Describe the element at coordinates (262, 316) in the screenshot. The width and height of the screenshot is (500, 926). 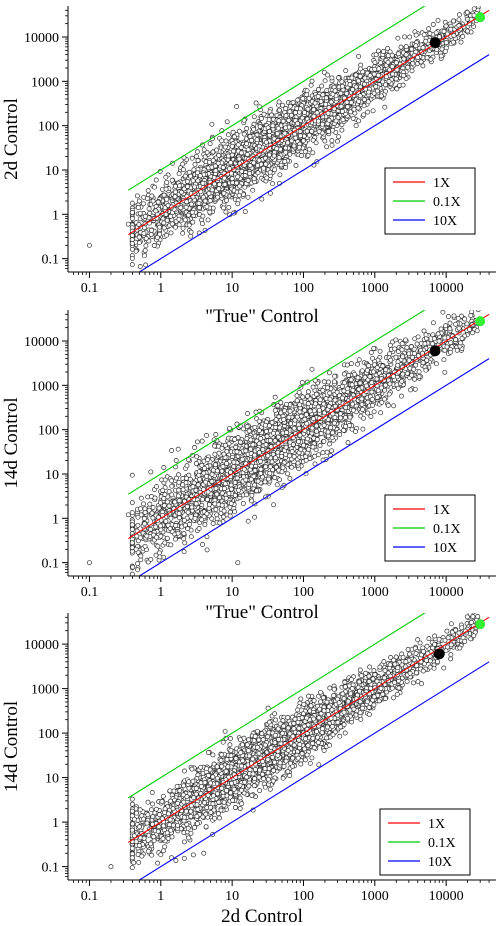
I see `x-axis-title: "True" Control` at that location.